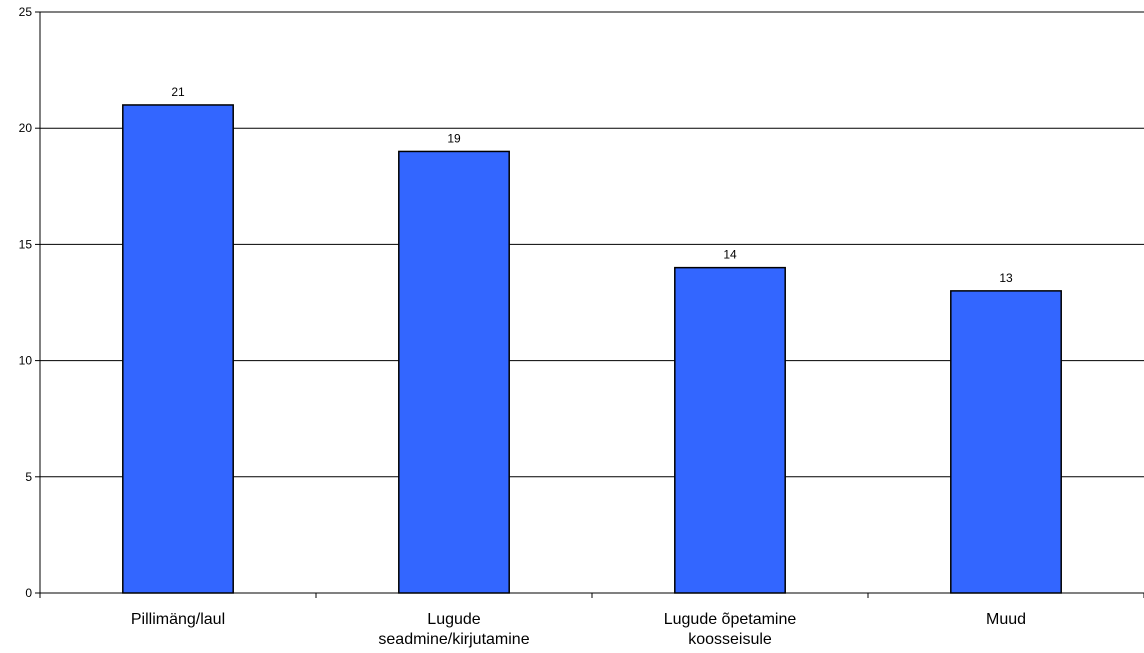 The image size is (1144, 653). What do you see at coordinates (454, 138) in the screenshot?
I see `data-label: 19` at bounding box center [454, 138].